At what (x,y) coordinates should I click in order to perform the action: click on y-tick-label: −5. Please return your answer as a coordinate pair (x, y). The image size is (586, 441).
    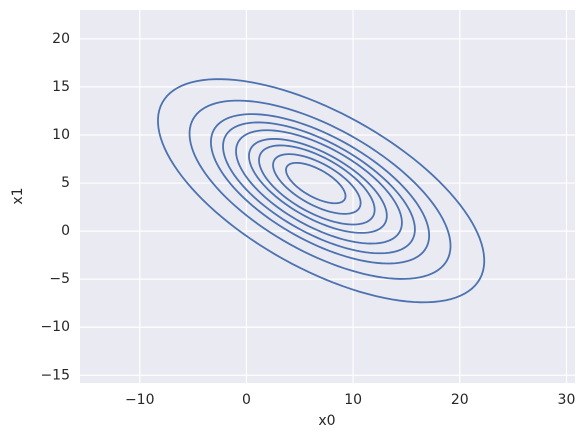
    Looking at the image, I should click on (59, 279).